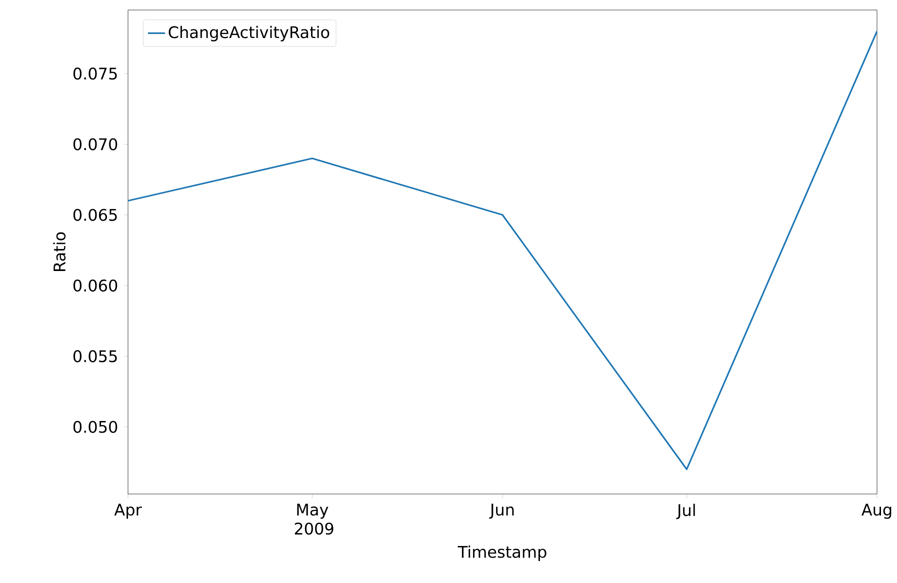 The height and width of the screenshot is (583, 897). Describe the element at coordinates (501, 511) in the screenshot. I see `x-tick-label: Jun` at that location.